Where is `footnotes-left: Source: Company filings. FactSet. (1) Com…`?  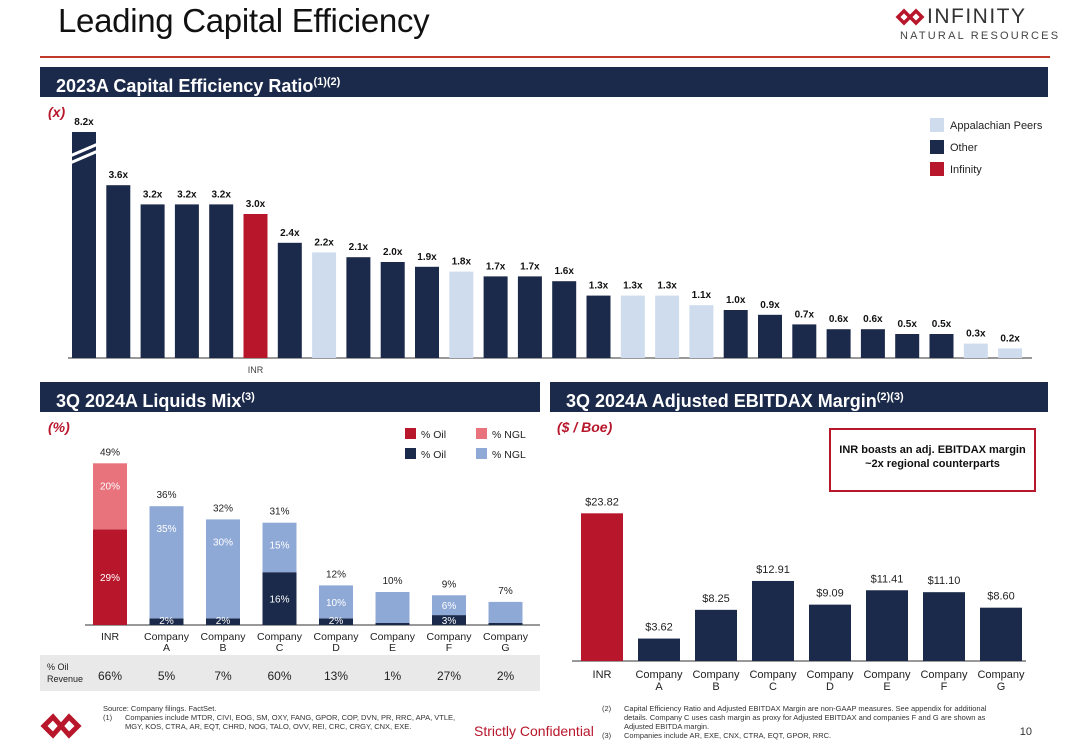
footnotes-left: Source: Company filings. FactSet. (1) Com… is located at coordinates (288, 717).